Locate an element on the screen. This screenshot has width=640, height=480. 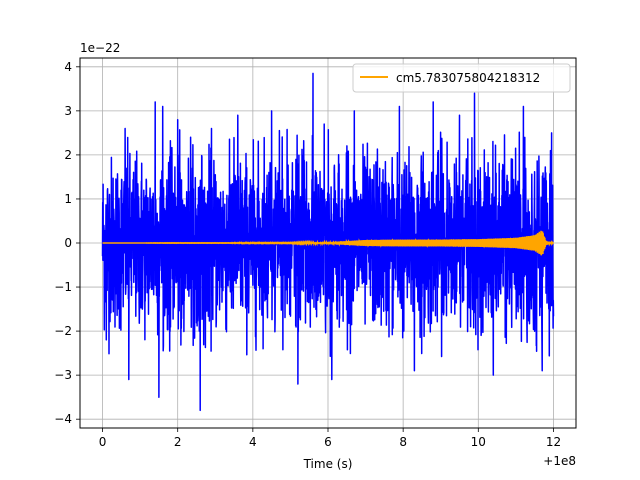
y-tick-label: 0 is located at coordinates (68, 243).